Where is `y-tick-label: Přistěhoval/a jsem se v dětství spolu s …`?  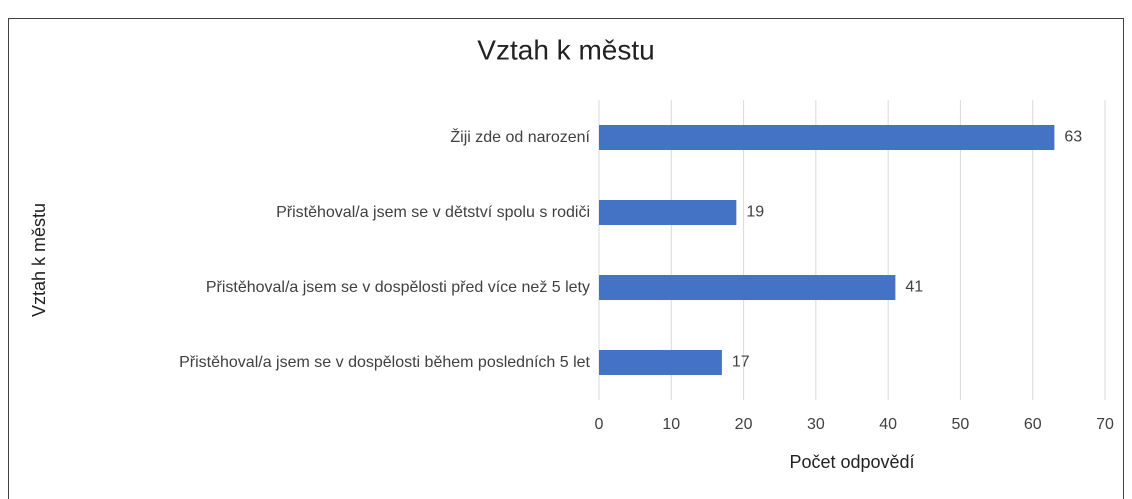 y-tick-label: Přistěhoval/a jsem se v dětství spolu s … is located at coordinates (433, 212).